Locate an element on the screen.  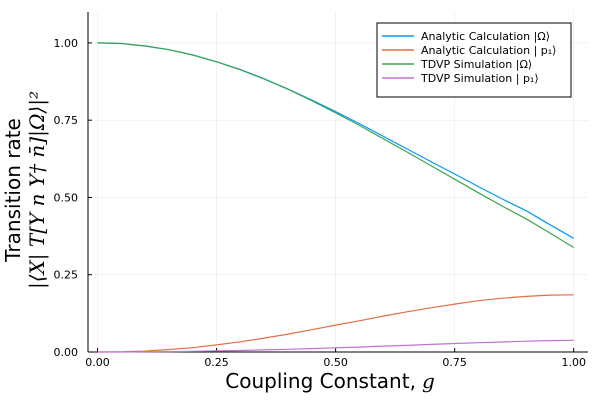
legend-label-1: Analytic Calculation |Ω⟩ is located at coordinates (485, 36).